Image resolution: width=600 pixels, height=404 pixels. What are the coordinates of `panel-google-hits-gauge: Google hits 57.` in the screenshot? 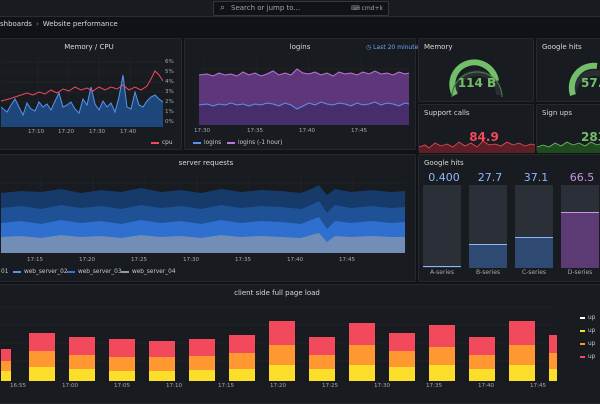 It's located at (568, 70).